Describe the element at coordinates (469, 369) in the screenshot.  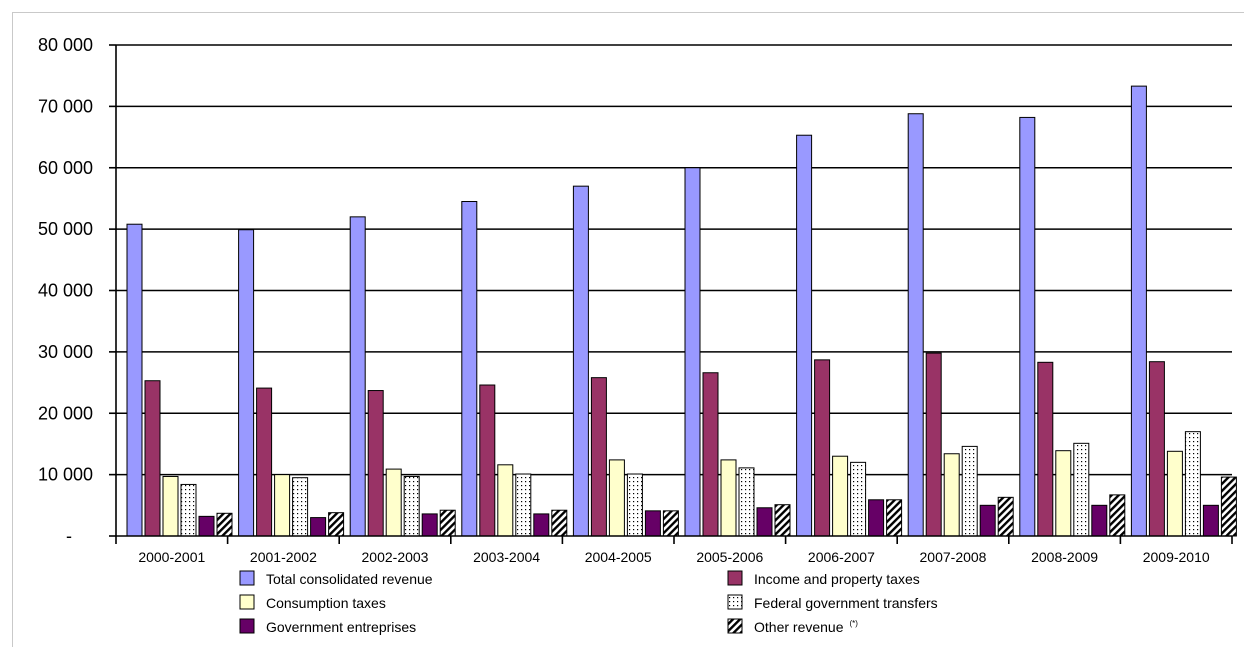
I see `bar-1-2003-2004` at that location.